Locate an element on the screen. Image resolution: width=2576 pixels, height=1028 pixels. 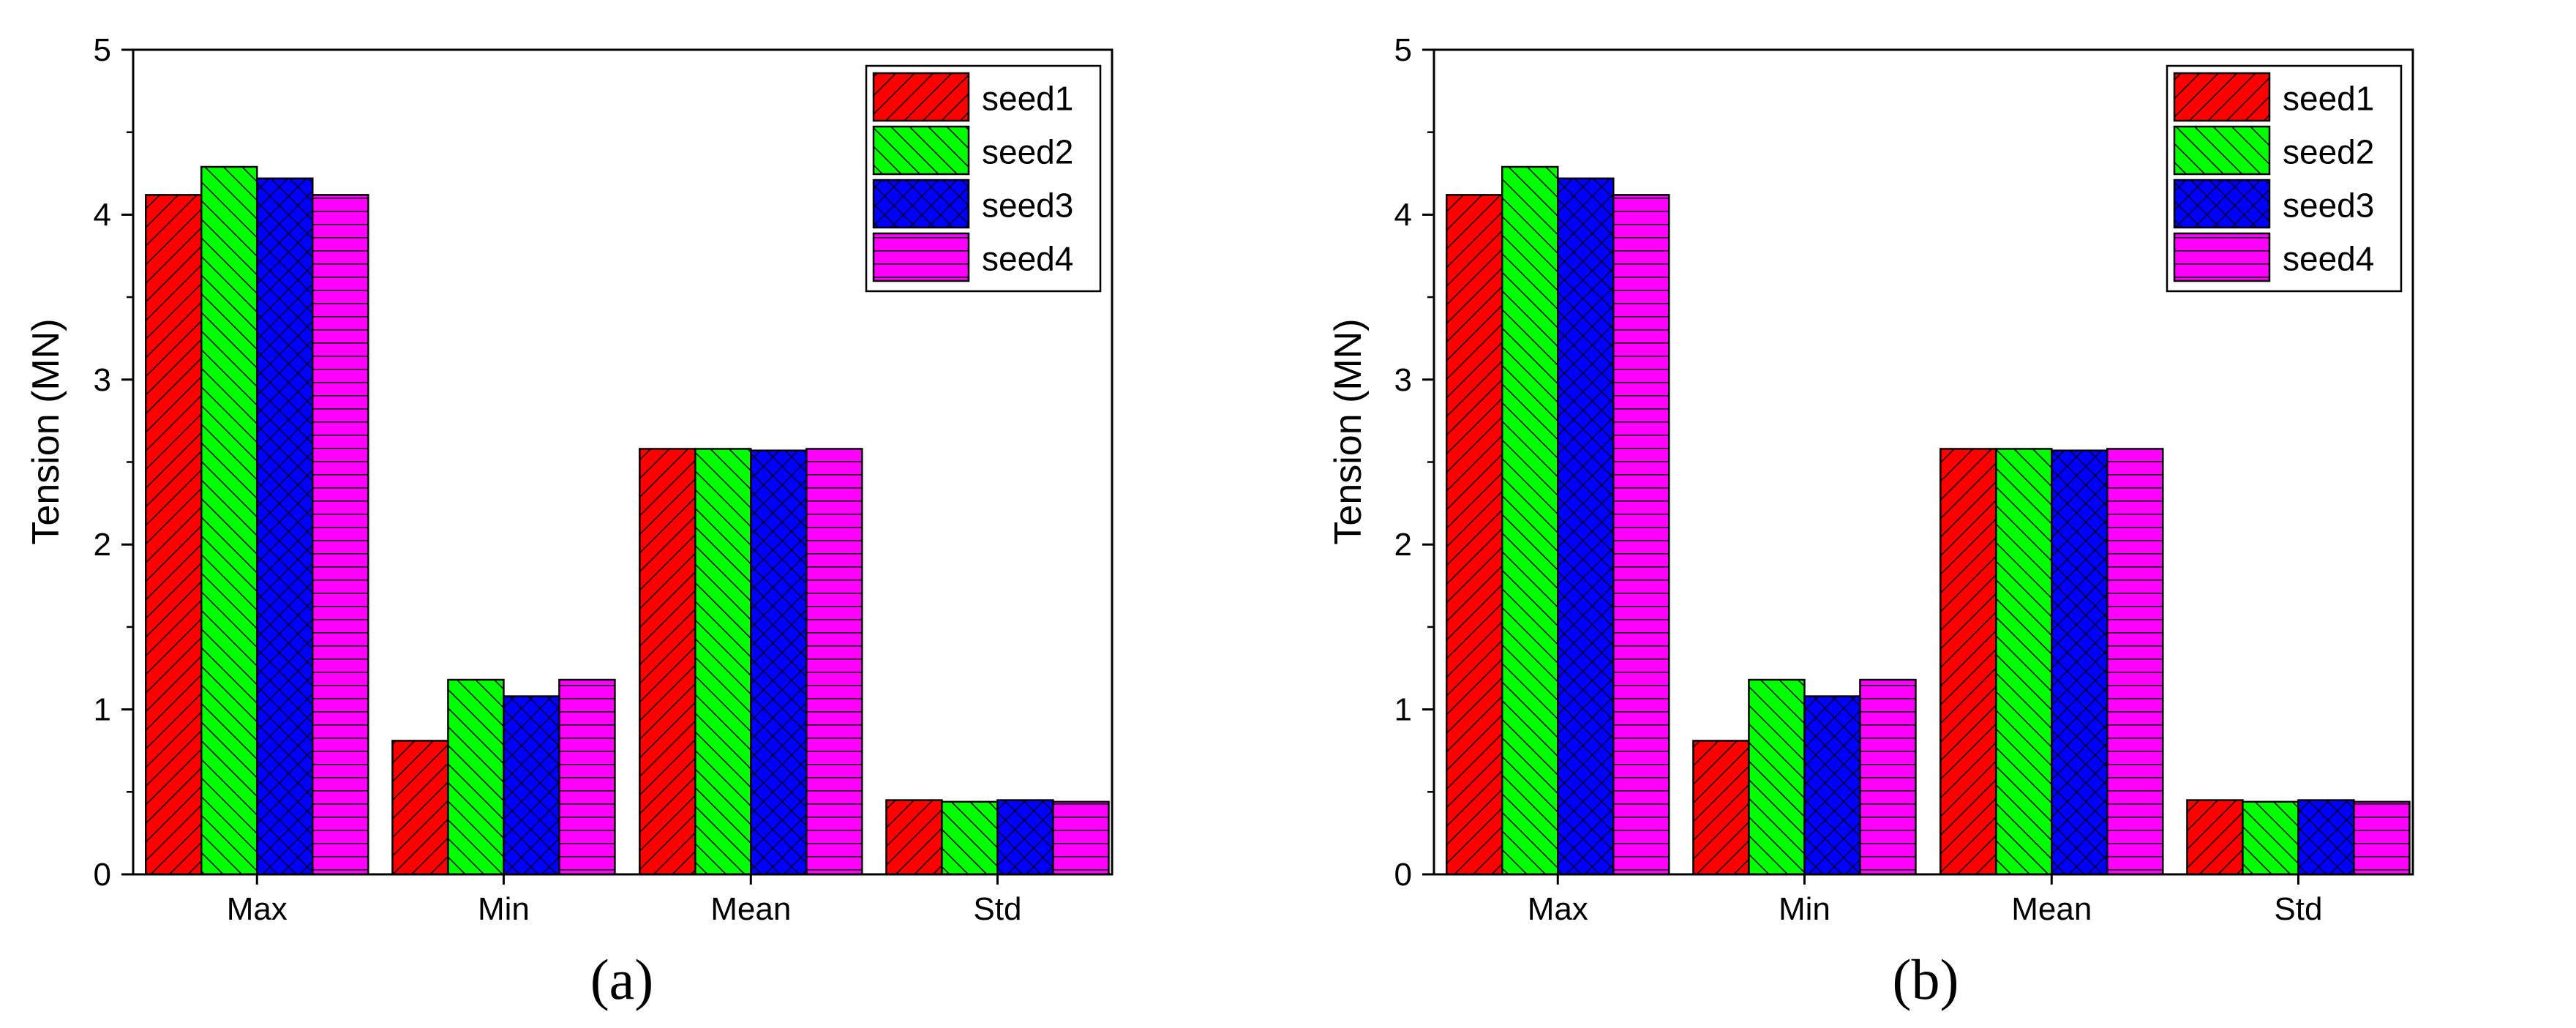
legend-a: seed1 seed2 seed3 seed4 is located at coordinates (983, 178).